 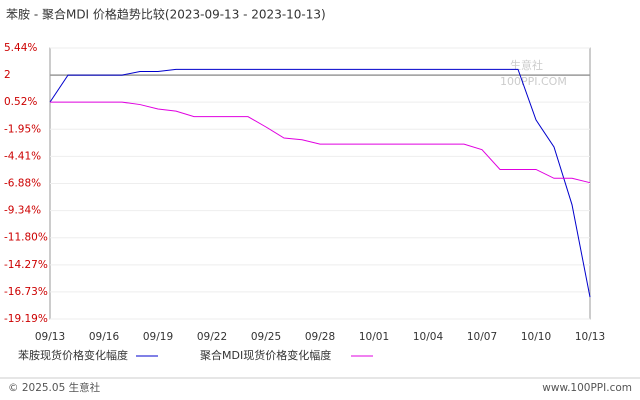 What do you see at coordinates (587, 388) in the screenshot?
I see `footer-right: www.100PPI.com` at bounding box center [587, 388].